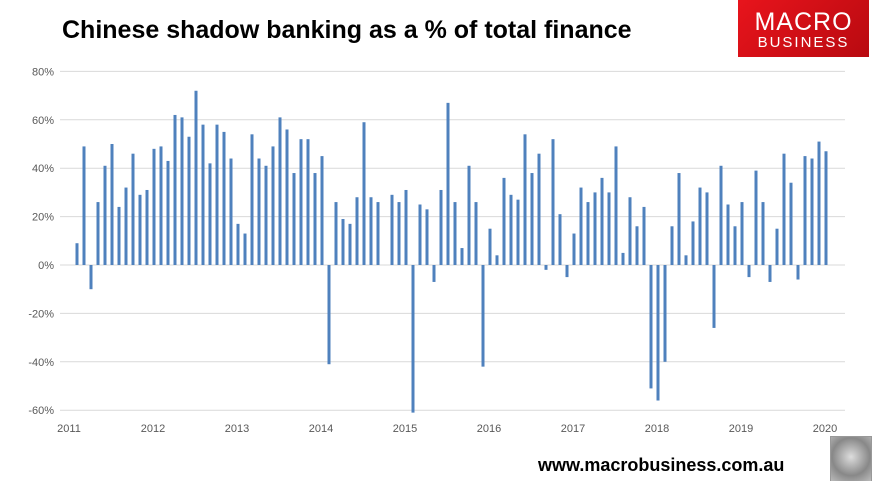 This screenshot has width=875, height=481. What do you see at coordinates (41, 363) in the screenshot?
I see `y-tick-label: -40%` at bounding box center [41, 363].